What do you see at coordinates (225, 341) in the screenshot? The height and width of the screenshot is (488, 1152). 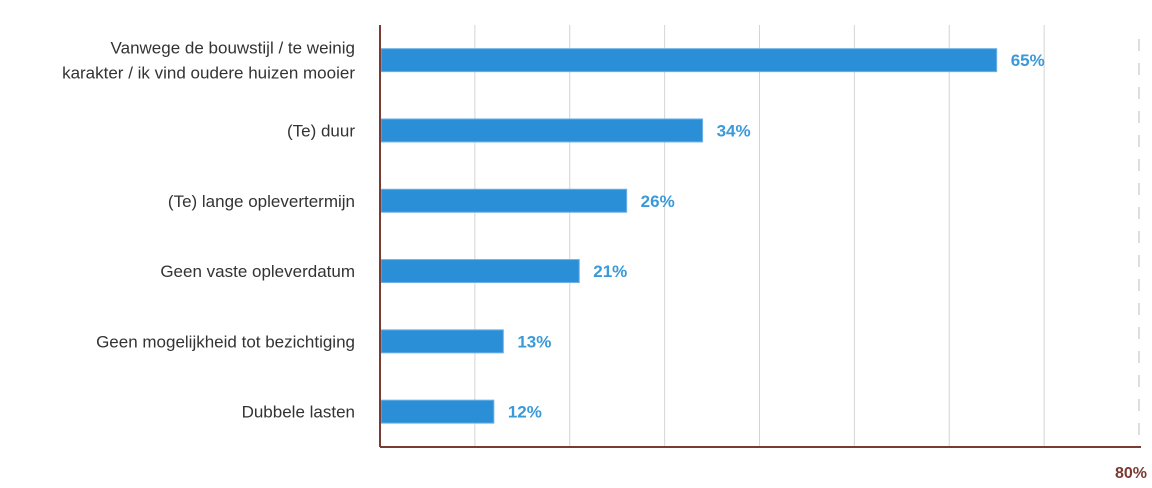 I see `category-label: Geen mogelijkheid tot bezichtiging` at bounding box center [225, 341].